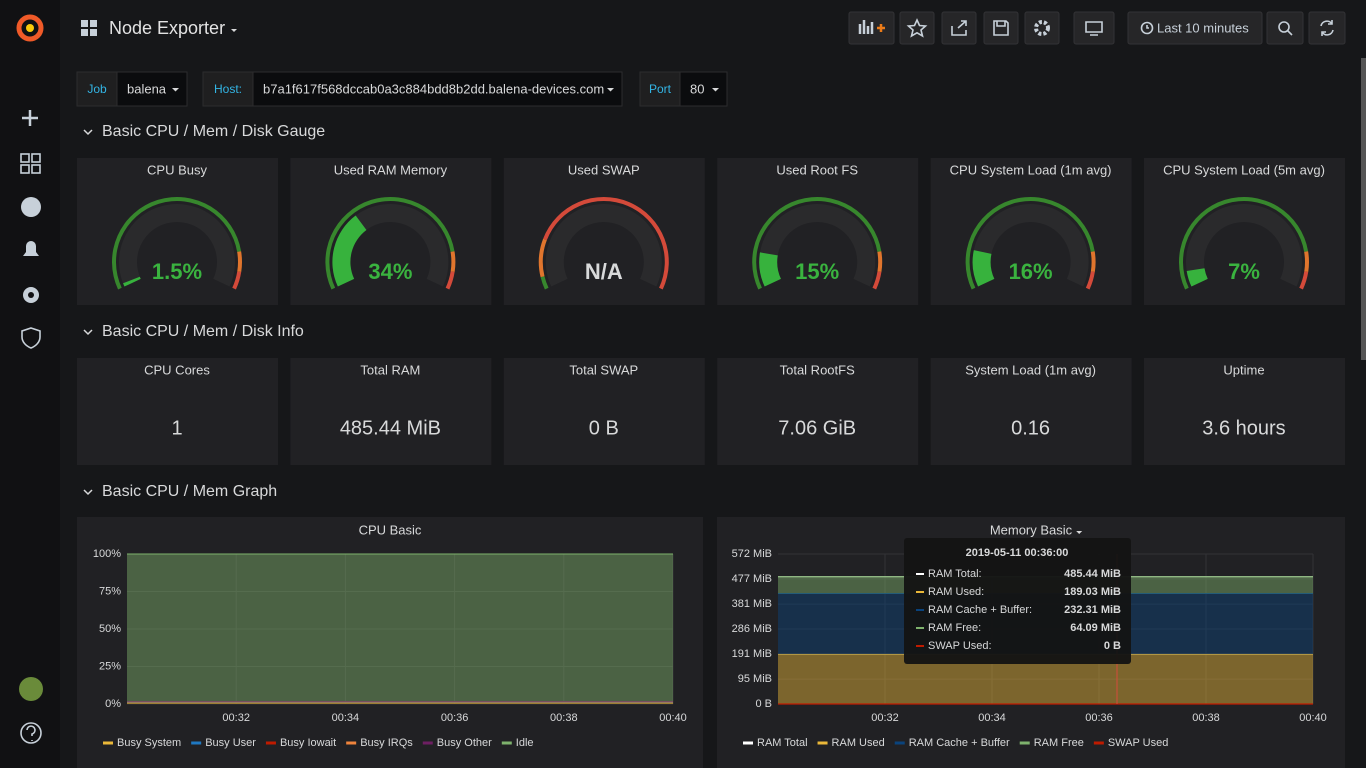 The height and width of the screenshot is (768, 1366). Describe the element at coordinates (660, 89) in the screenshot. I see `variable-label: Port` at that location.